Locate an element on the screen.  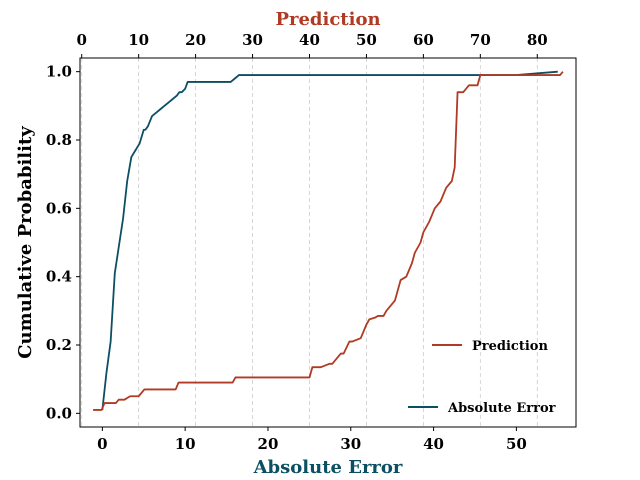
y-tick-label: 0.8 is located at coordinates (59, 140).